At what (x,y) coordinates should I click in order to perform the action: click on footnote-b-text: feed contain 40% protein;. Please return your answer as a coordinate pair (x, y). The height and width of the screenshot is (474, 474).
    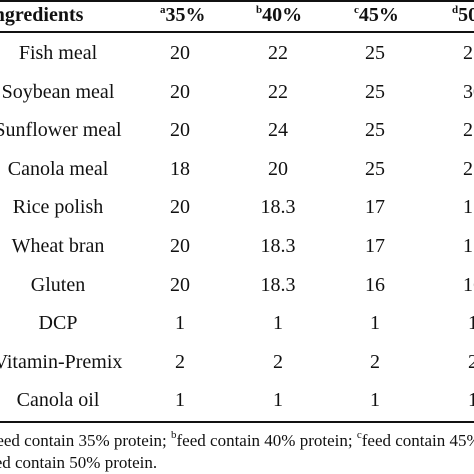
    Looking at the image, I should click on (266, 440).